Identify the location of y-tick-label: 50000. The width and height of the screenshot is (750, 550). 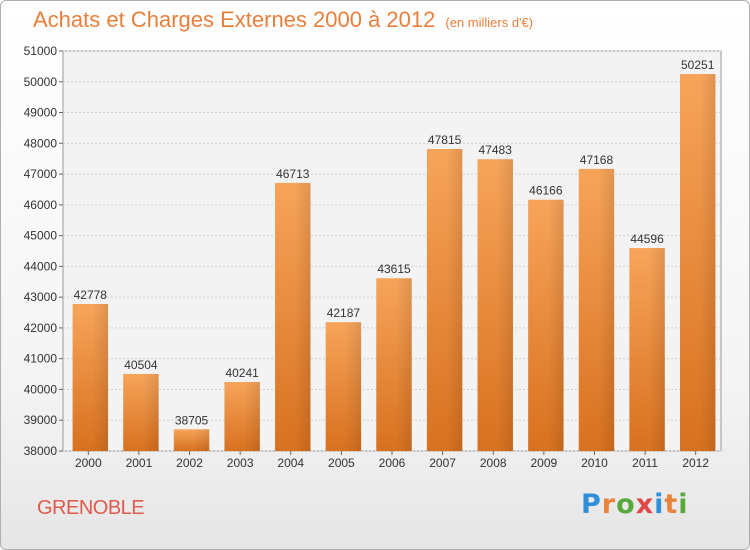
(41, 82).